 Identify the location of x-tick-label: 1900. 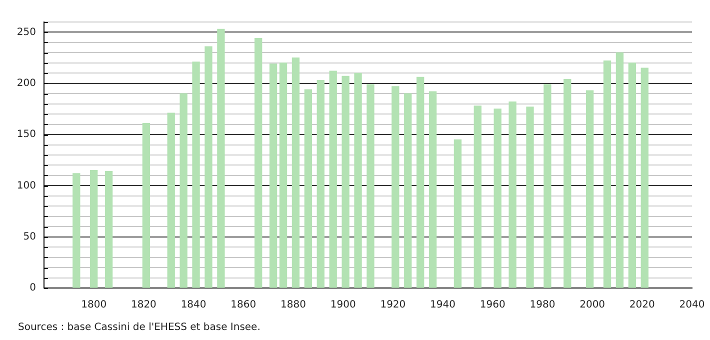
(343, 305).